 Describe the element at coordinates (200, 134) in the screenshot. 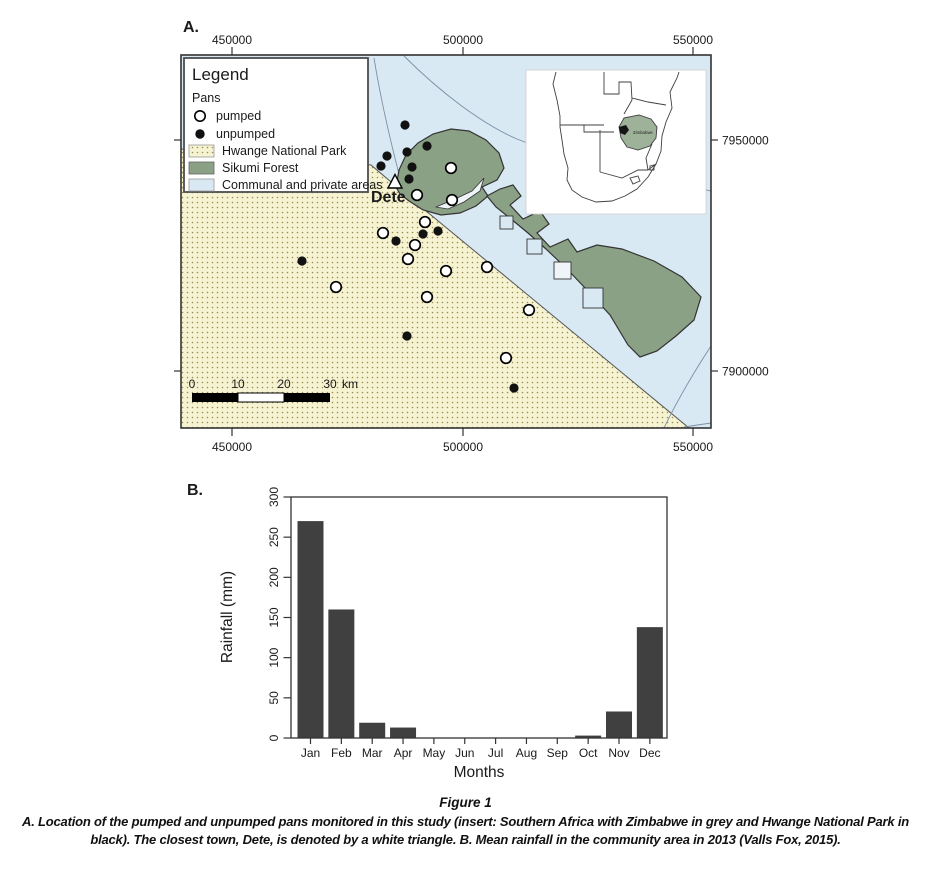

I see `filled-circle-icon` at that location.